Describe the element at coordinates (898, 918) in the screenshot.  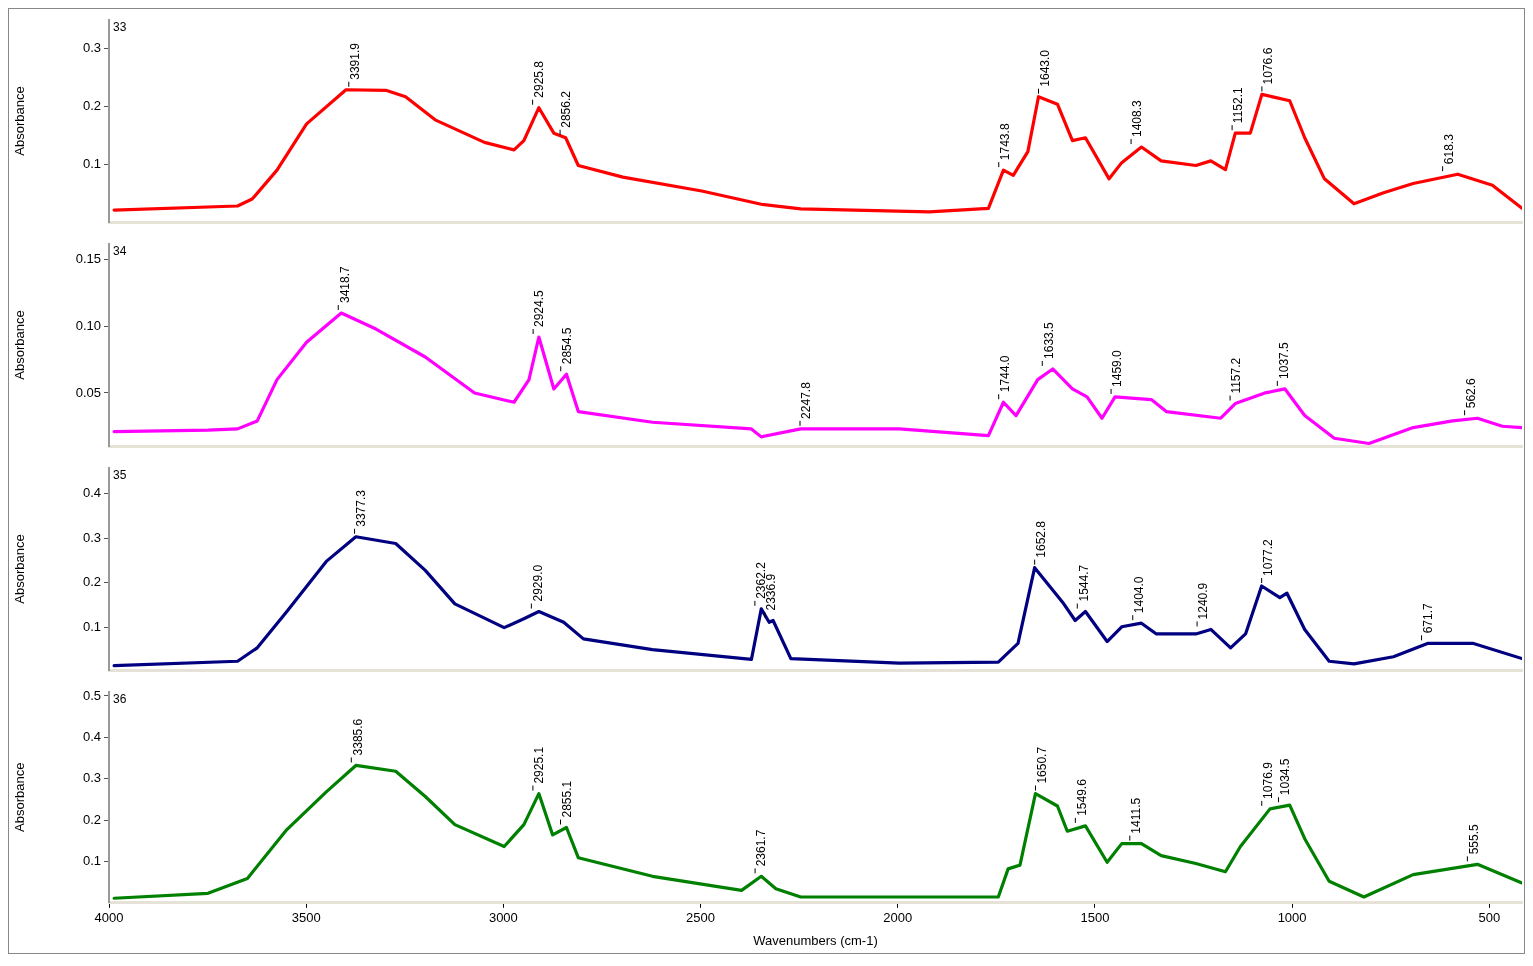
I see `x-tick-label: 2000` at that location.